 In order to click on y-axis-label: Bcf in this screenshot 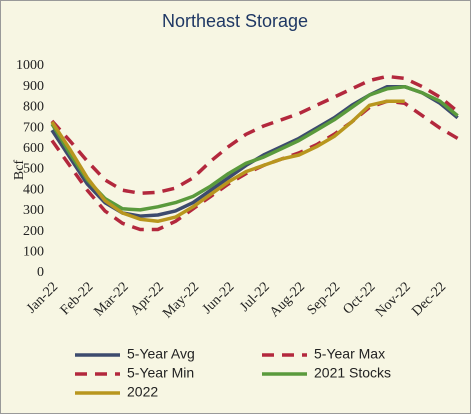, I will do `click(19, 170)`.